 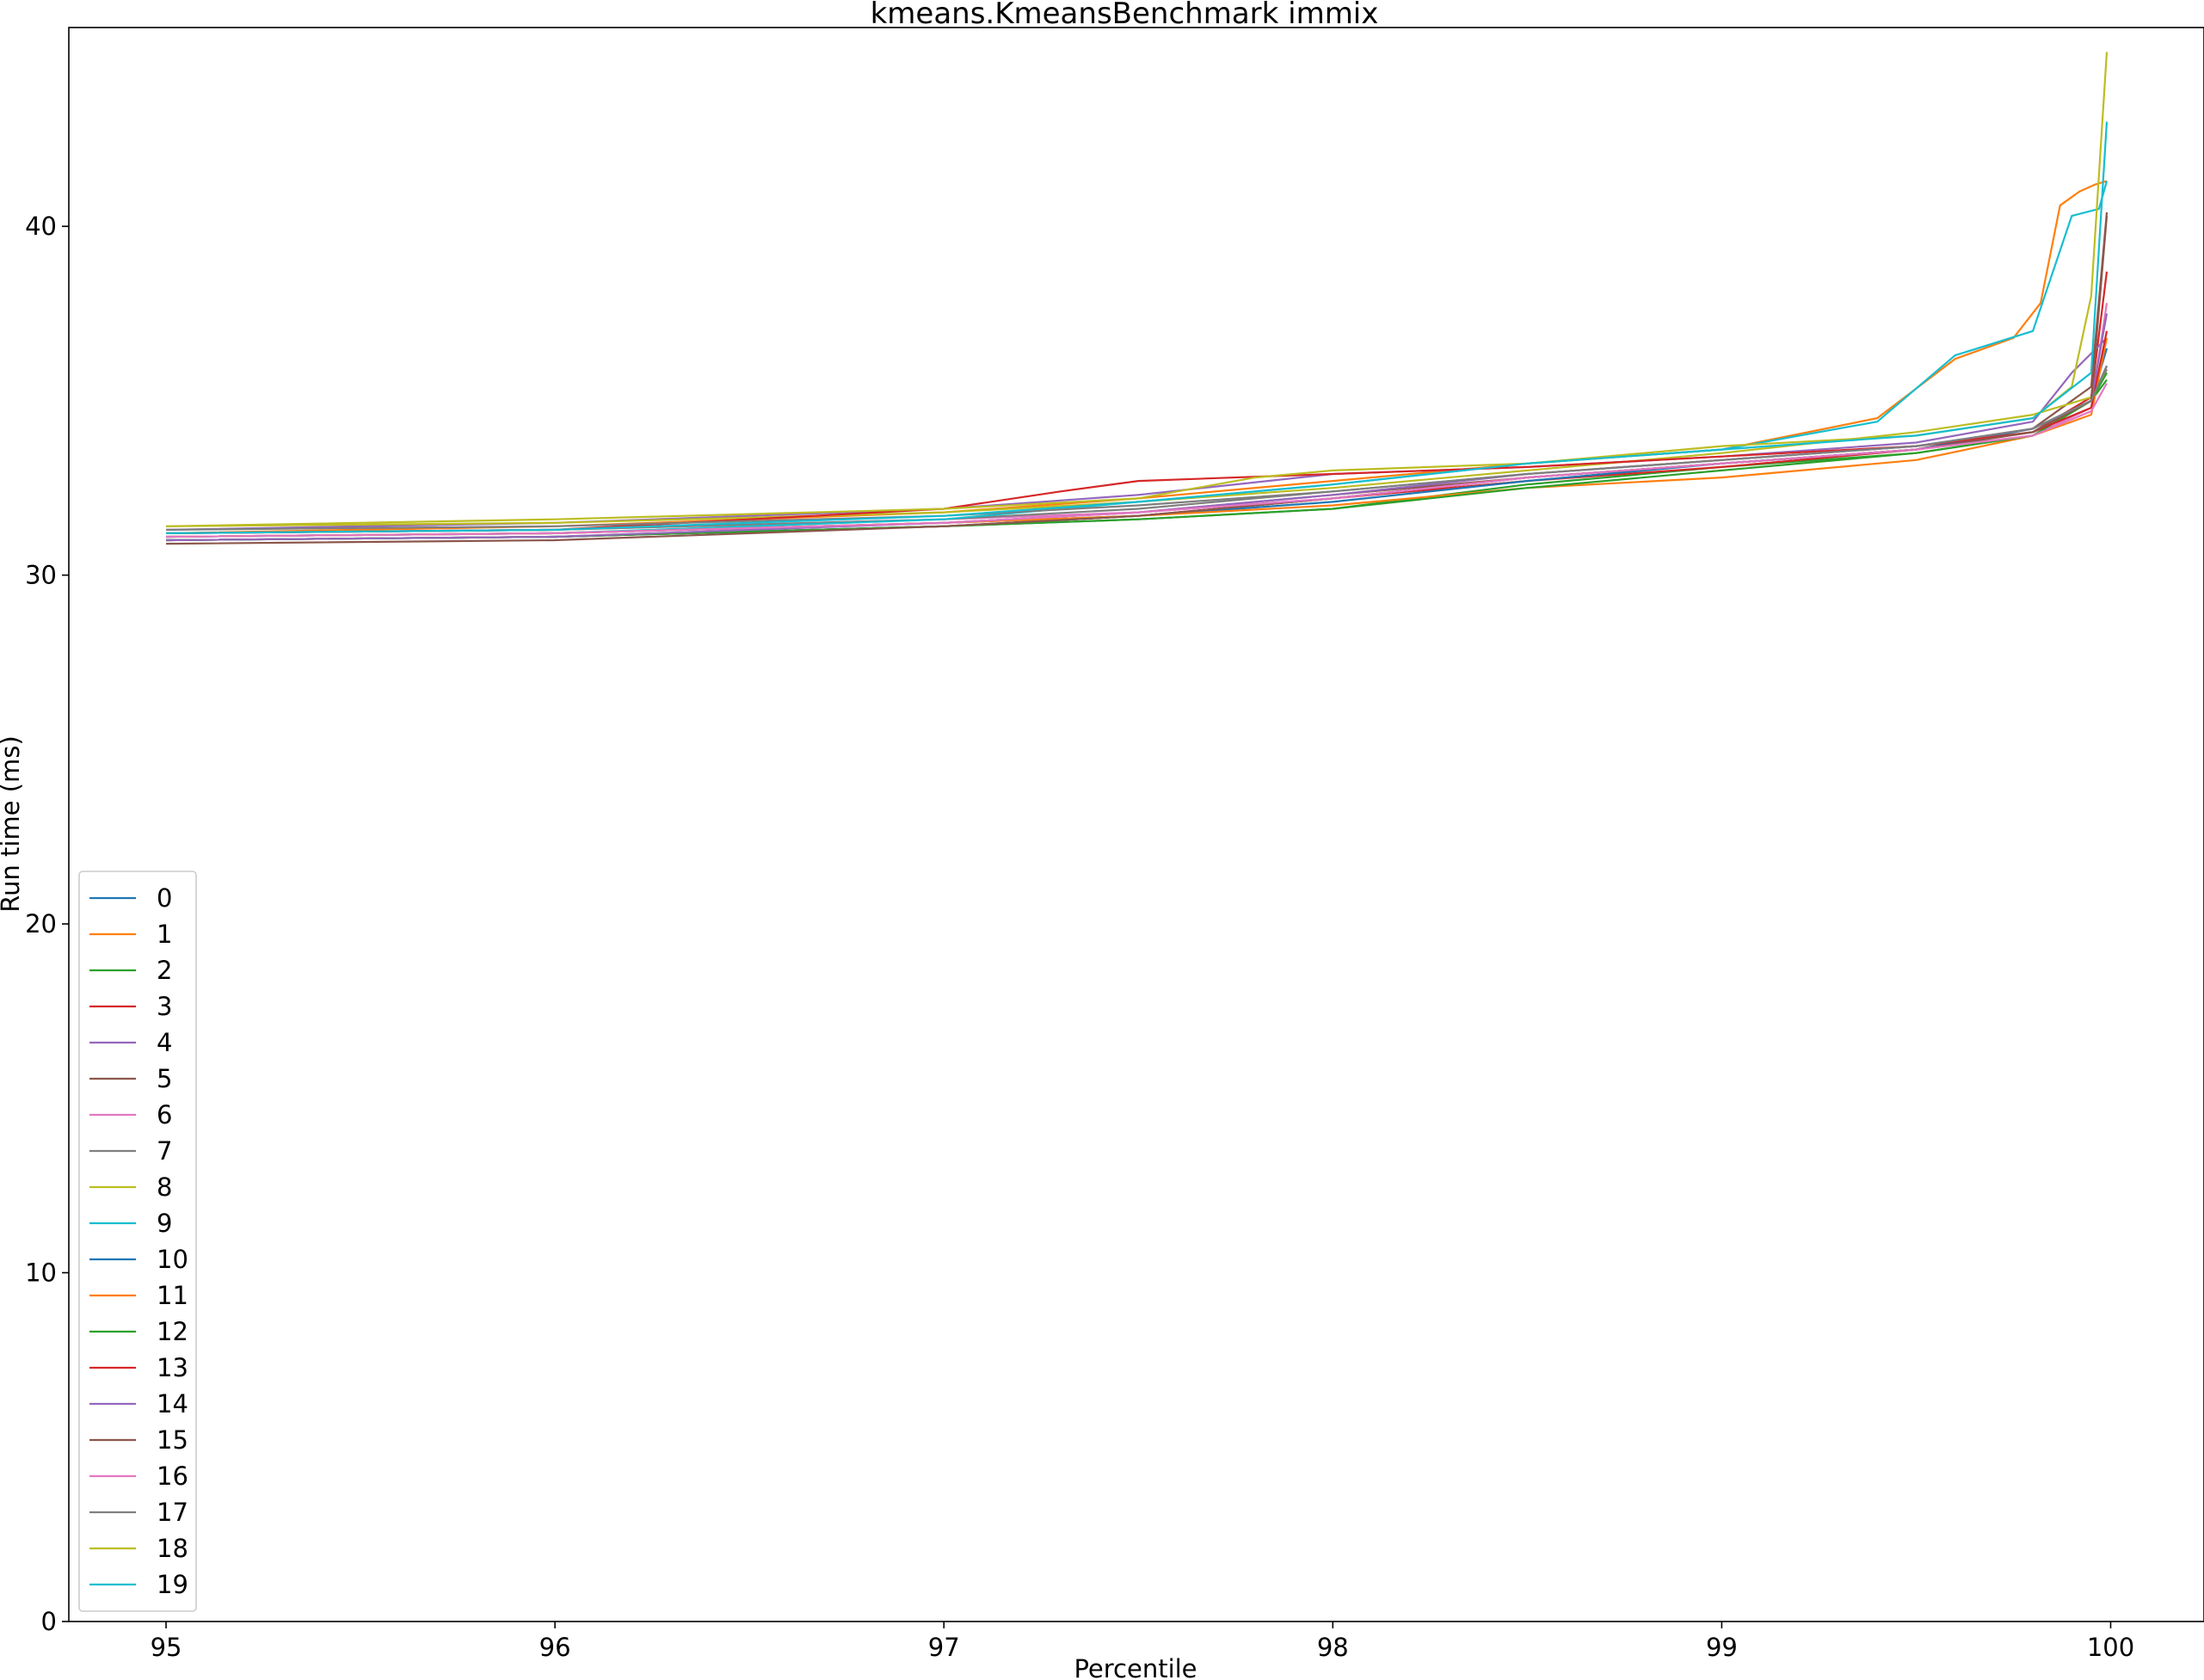 I want to click on legend-label-1: 1, so click(x=164, y=934).